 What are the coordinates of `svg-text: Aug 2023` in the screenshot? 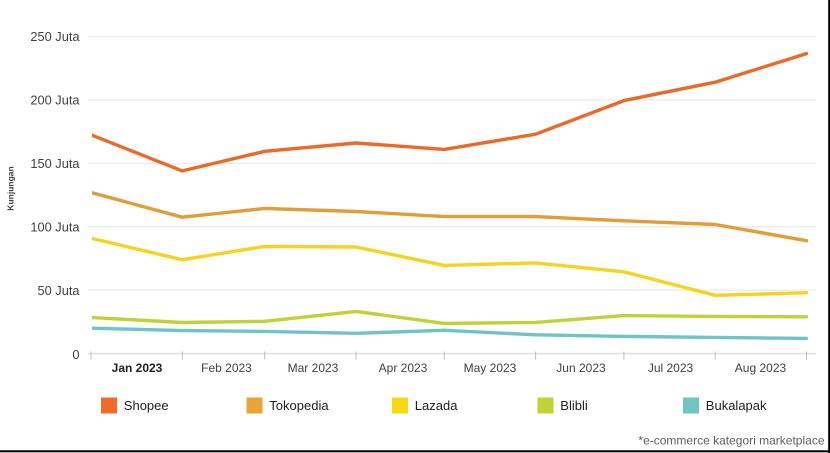 It's located at (761, 368).